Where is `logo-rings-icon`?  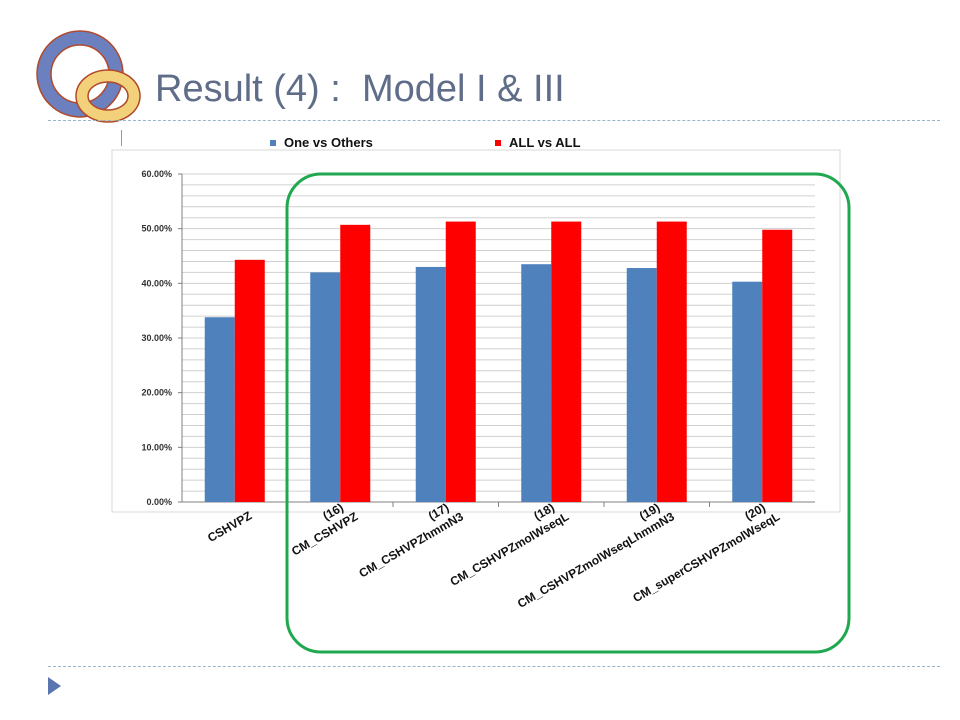 logo-rings-icon is located at coordinates (88, 76).